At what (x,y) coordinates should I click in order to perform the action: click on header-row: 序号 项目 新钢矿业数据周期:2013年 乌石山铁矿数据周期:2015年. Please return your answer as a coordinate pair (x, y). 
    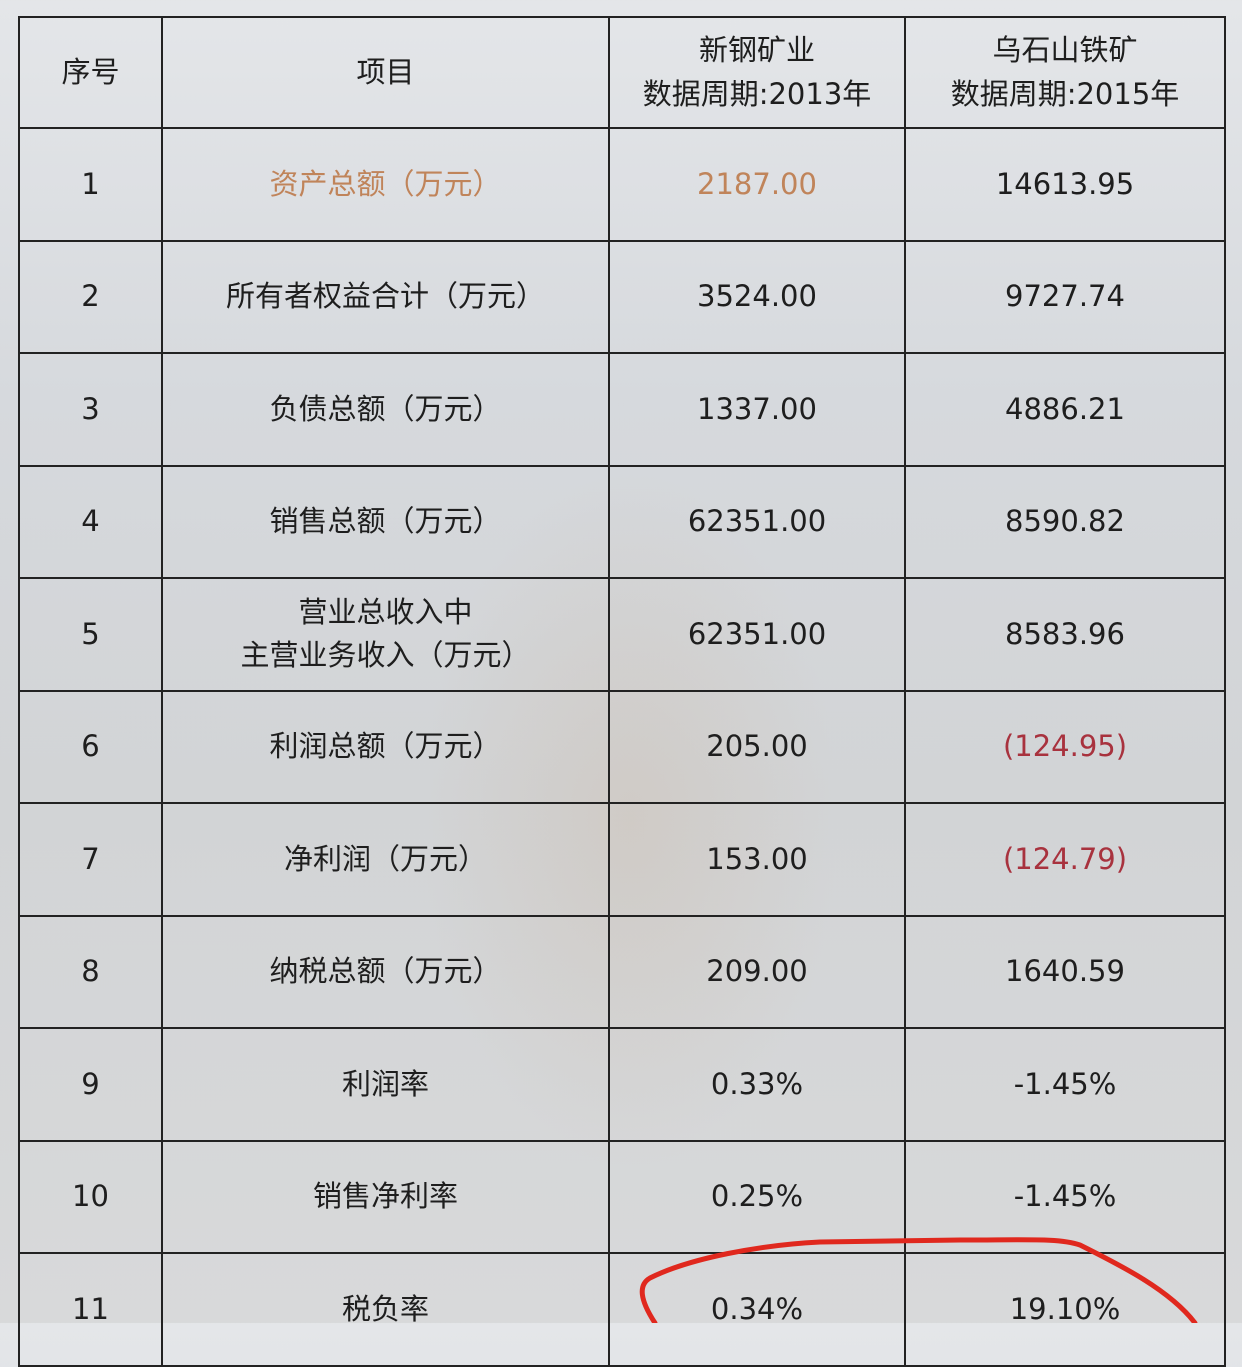
    Looking at the image, I should click on (622, 72).